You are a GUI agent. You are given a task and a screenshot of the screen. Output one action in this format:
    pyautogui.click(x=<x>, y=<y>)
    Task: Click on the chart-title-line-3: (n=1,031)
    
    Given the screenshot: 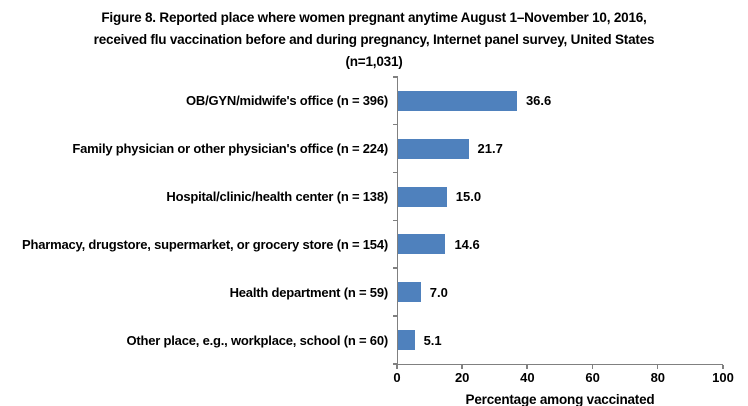 What is the action you would take?
    pyautogui.click(x=374, y=61)
    